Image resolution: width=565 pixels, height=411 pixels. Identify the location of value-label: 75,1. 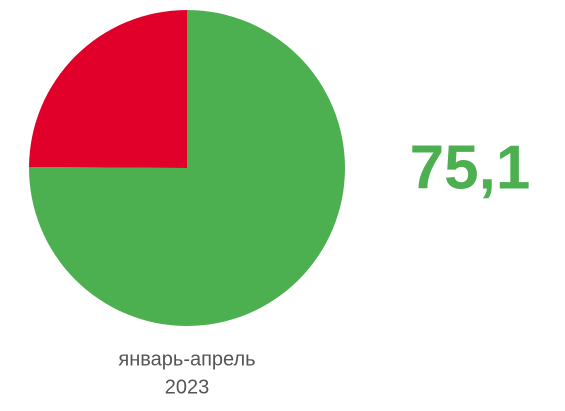
(470, 167).